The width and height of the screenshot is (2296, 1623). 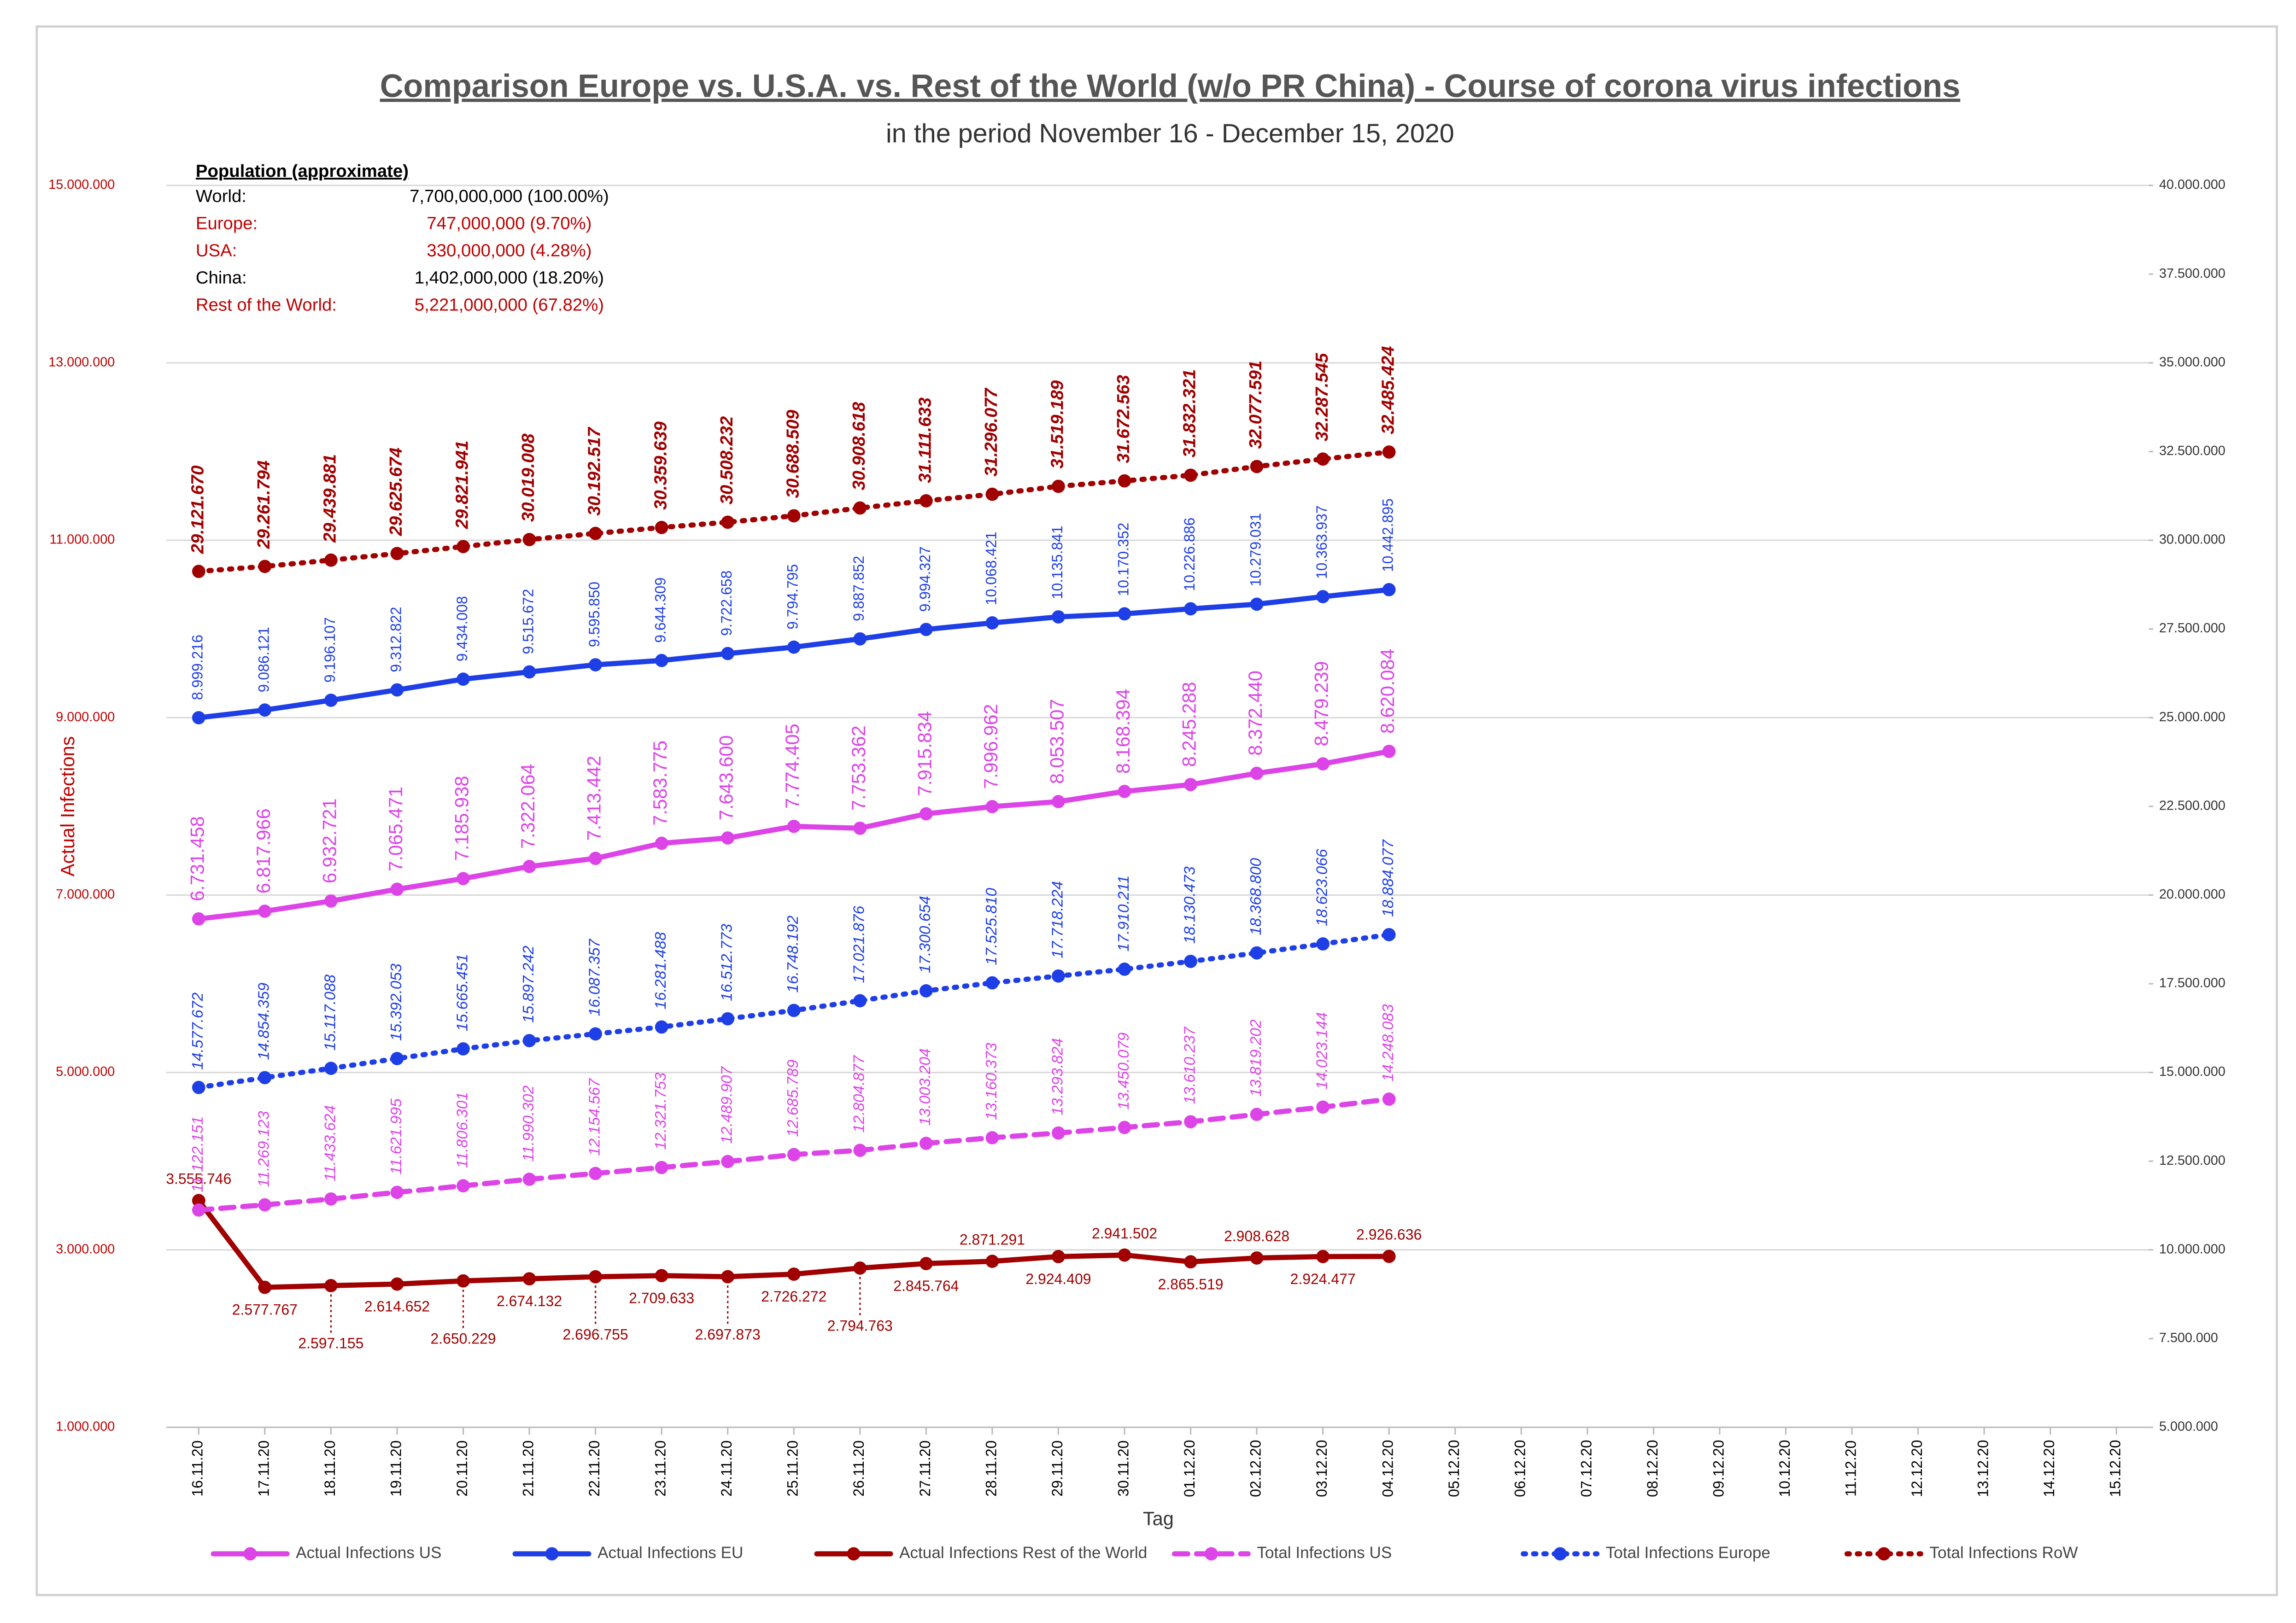 What do you see at coordinates (793, 453) in the screenshot?
I see `data-label: 30.688.509` at bounding box center [793, 453].